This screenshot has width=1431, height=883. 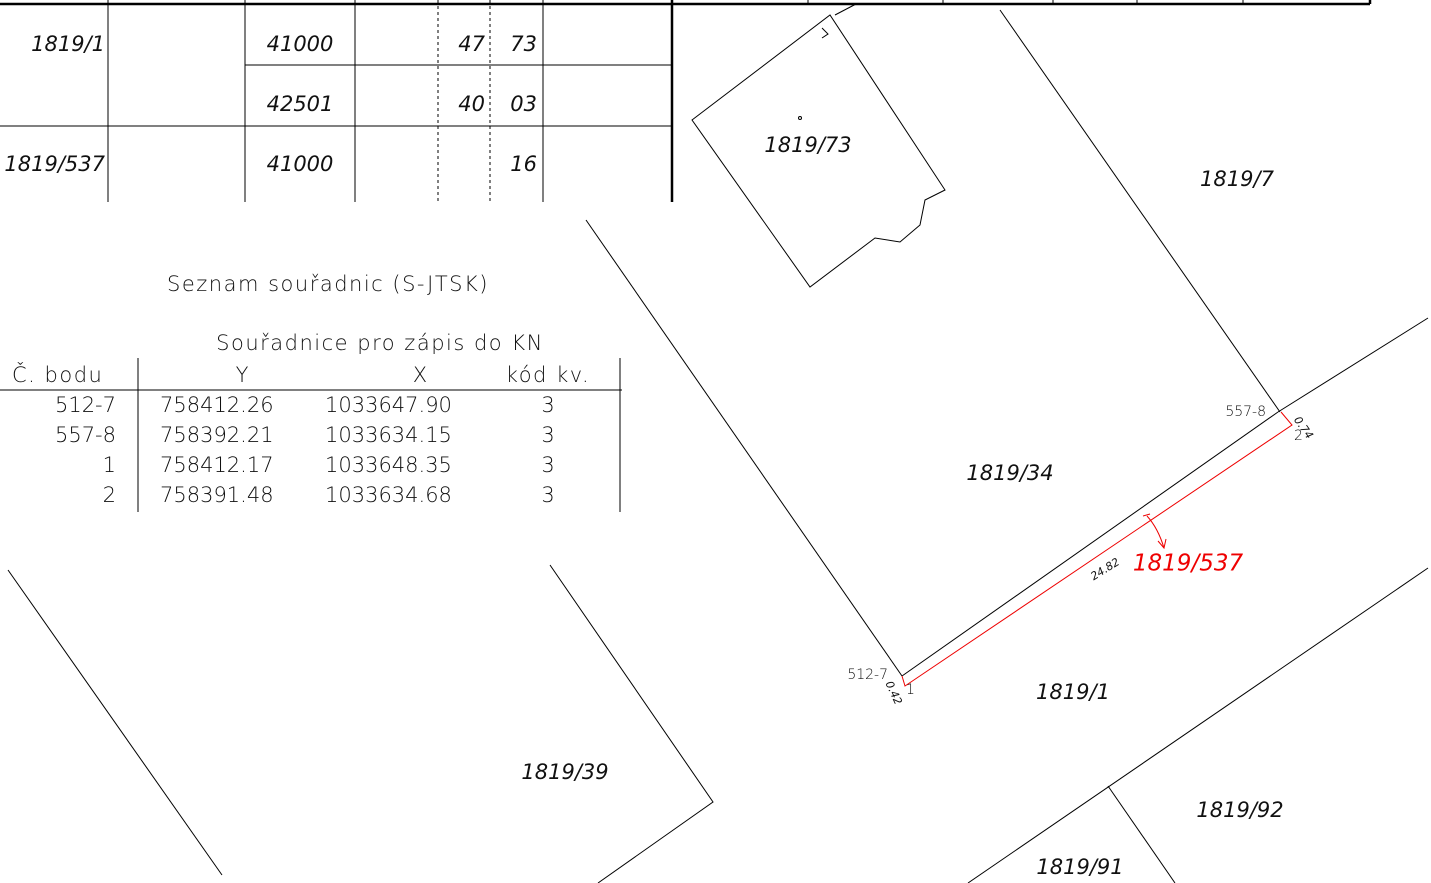 What do you see at coordinates (420, 375) in the screenshot?
I see `header: X` at bounding box center [420, 375].